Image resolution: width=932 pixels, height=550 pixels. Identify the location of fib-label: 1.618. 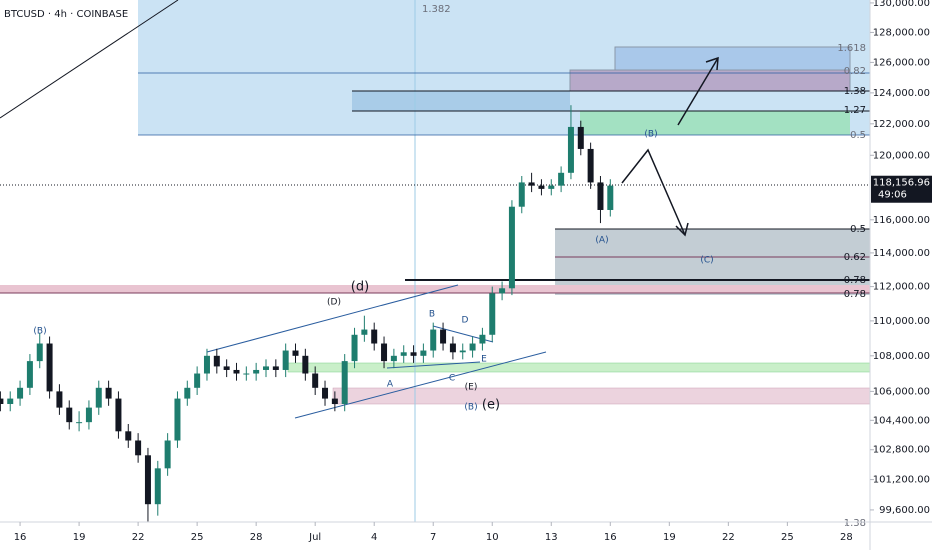
(851, 48).